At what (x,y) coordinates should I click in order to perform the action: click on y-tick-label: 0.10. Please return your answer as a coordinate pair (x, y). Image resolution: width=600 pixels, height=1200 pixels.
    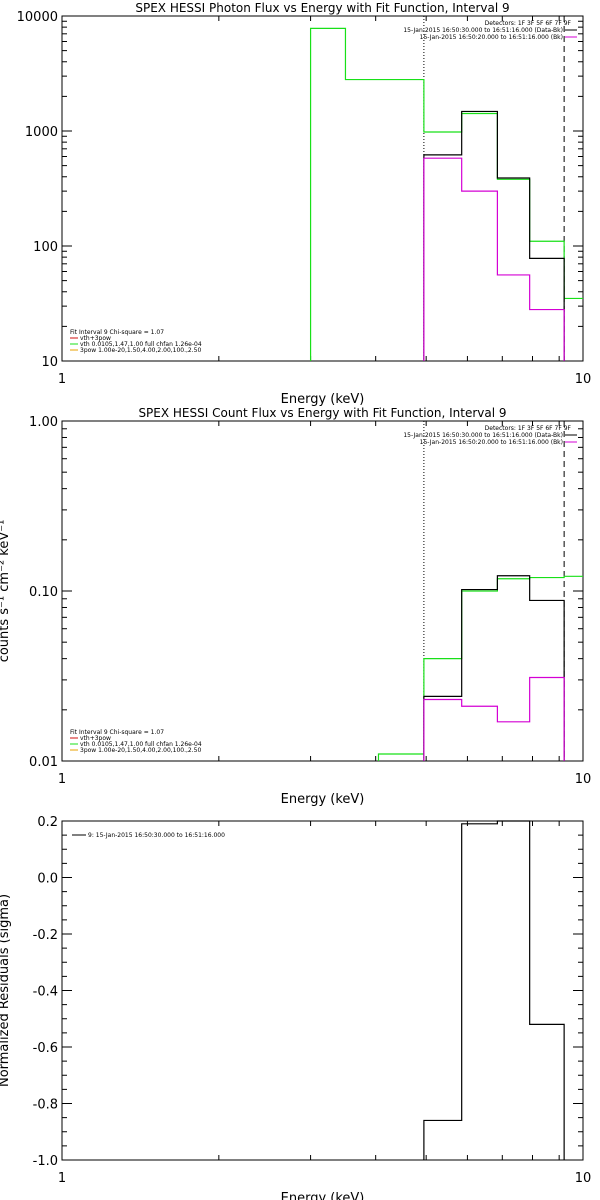
    Looking at the image, I should click on (43, 592).